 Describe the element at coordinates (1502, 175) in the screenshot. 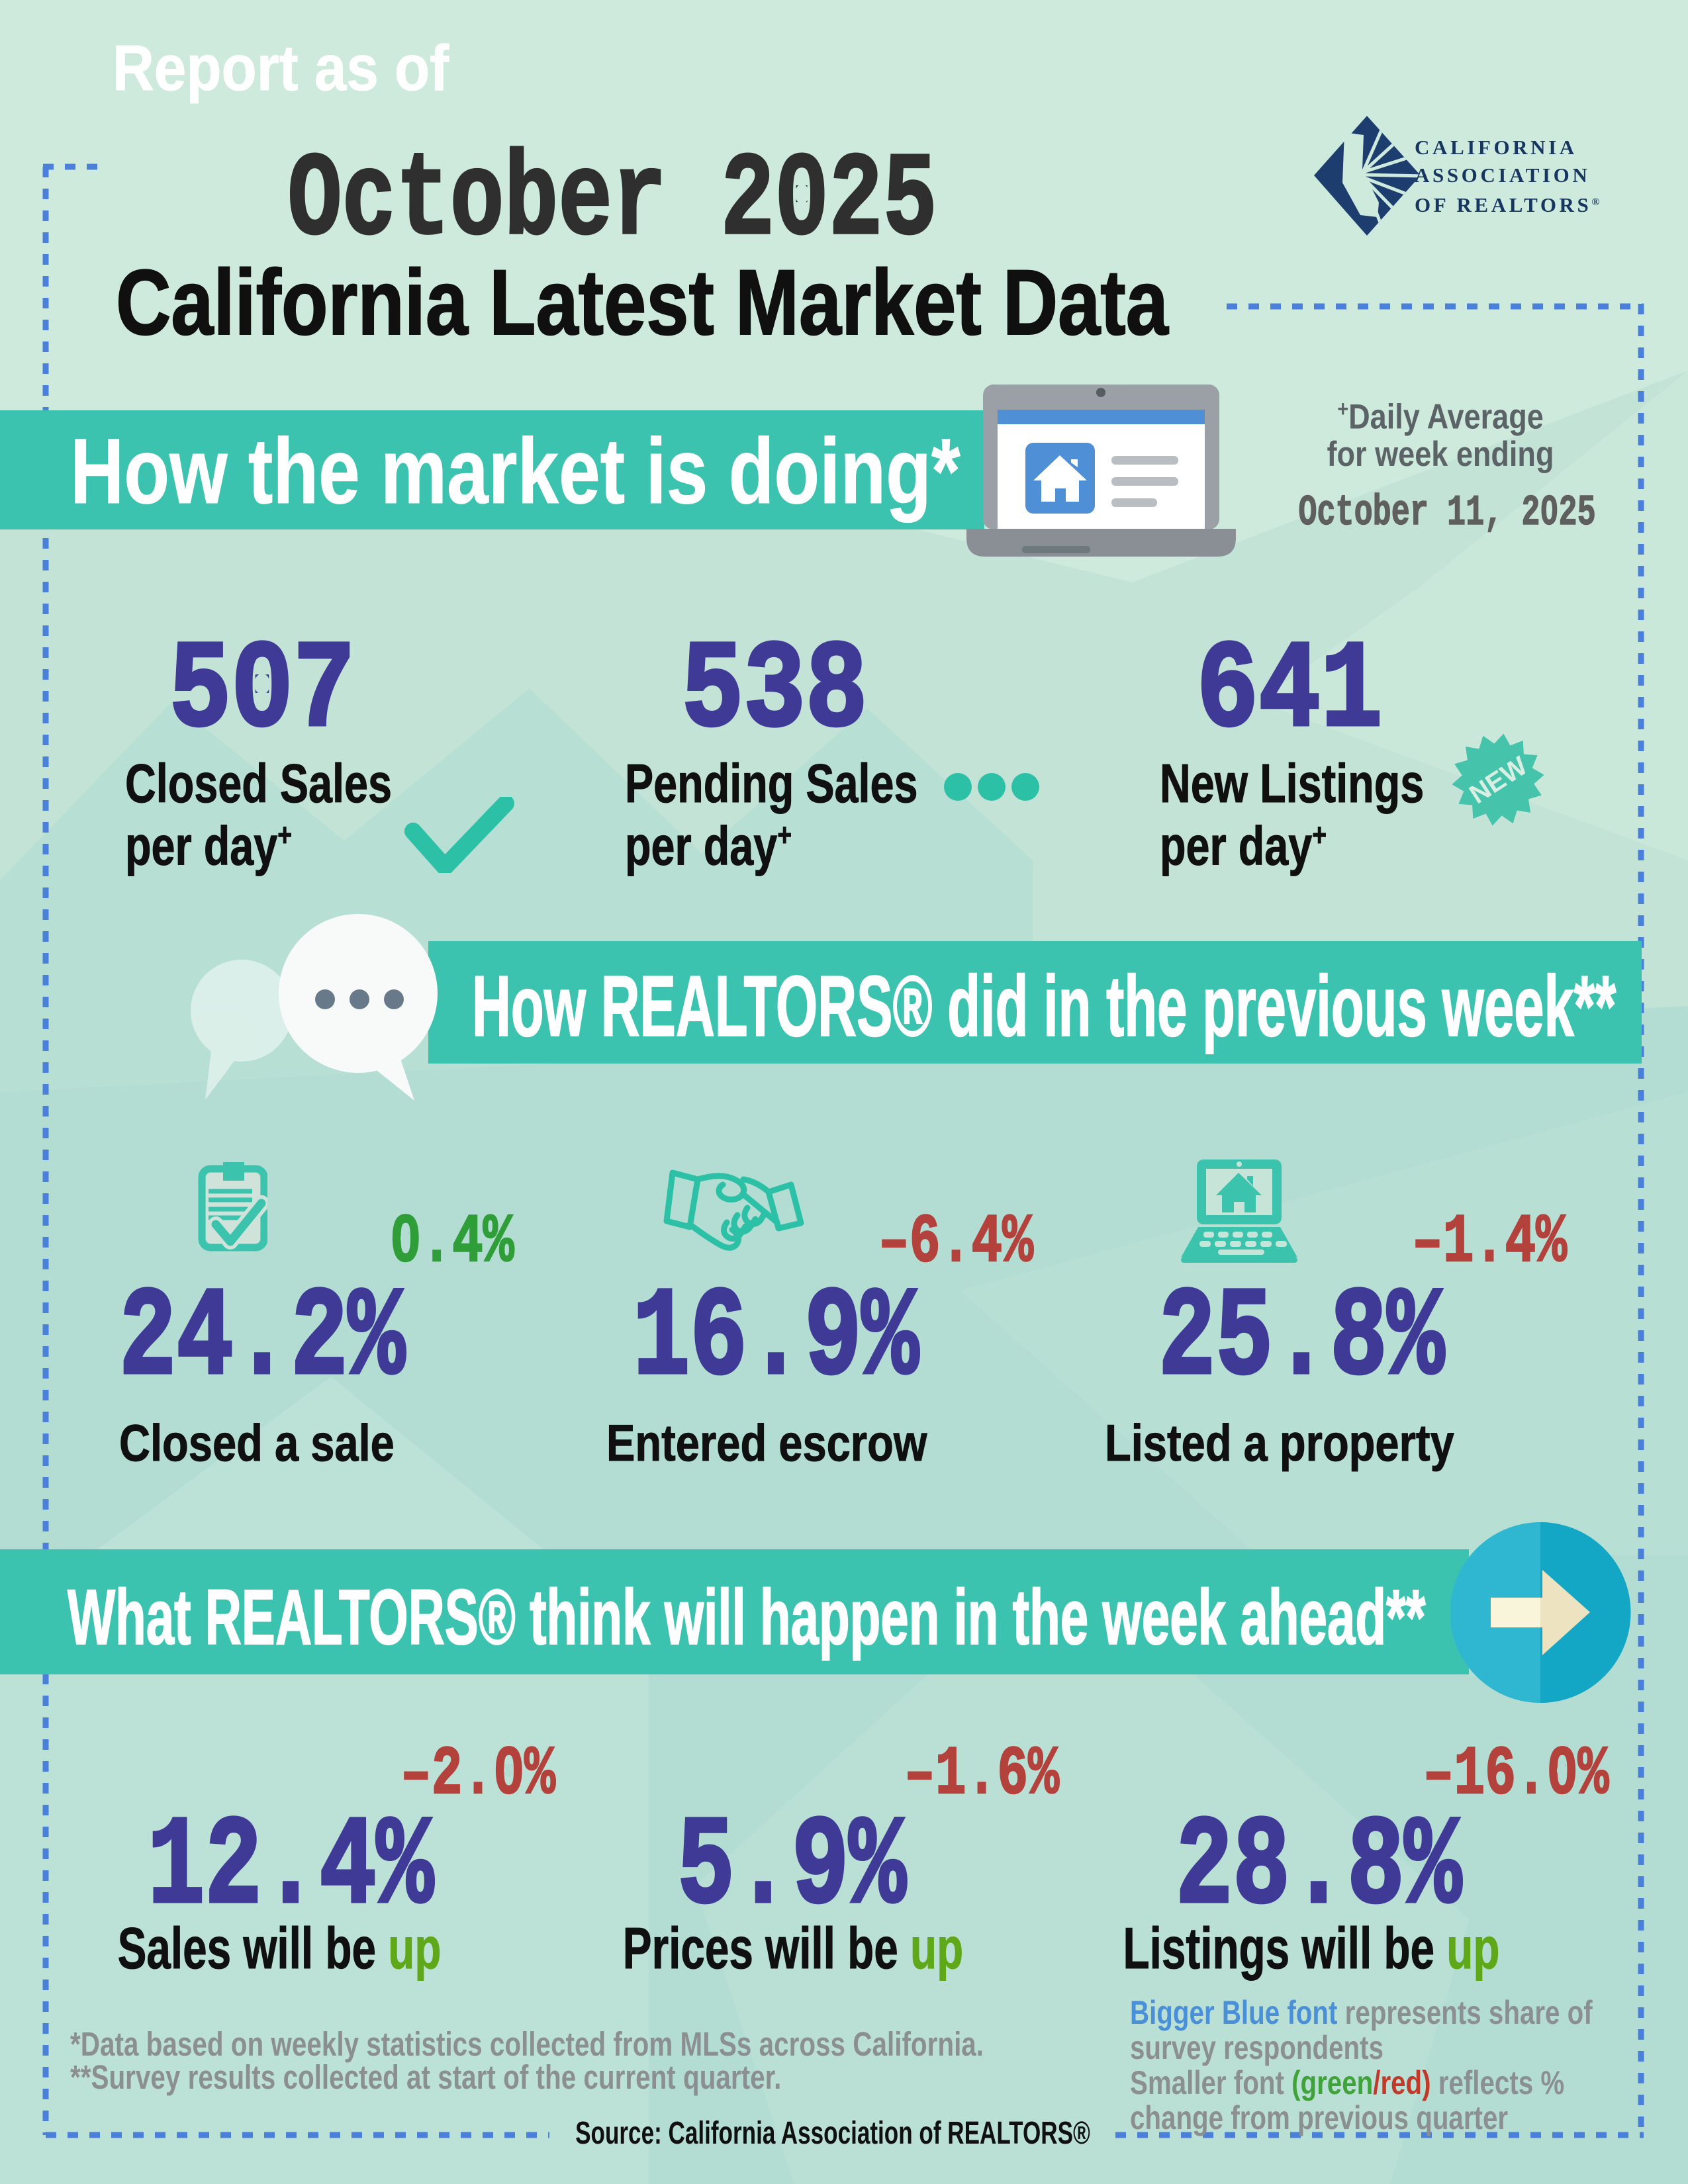

I see `svg-text: ASSOCIATION` at that location.